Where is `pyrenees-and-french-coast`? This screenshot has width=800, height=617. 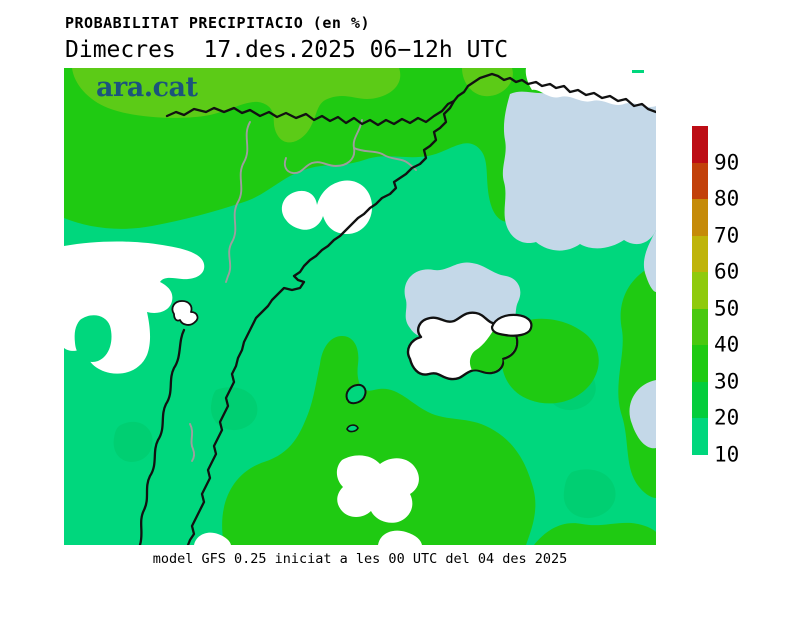
pyrenees-and-french-coast is located at coordinates (410, 99).